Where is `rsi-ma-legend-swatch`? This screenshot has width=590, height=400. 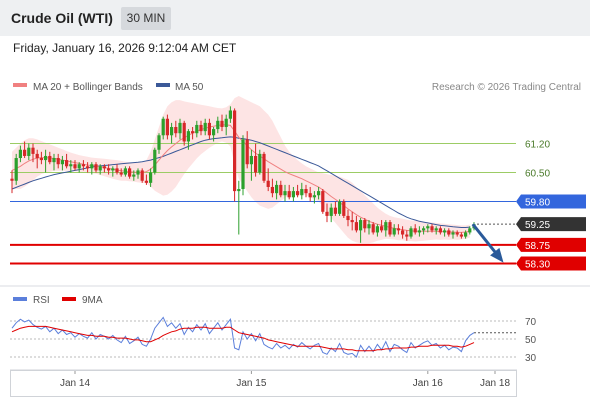
rsi-ma-legend-swatch is located at coordinates (69, 299).